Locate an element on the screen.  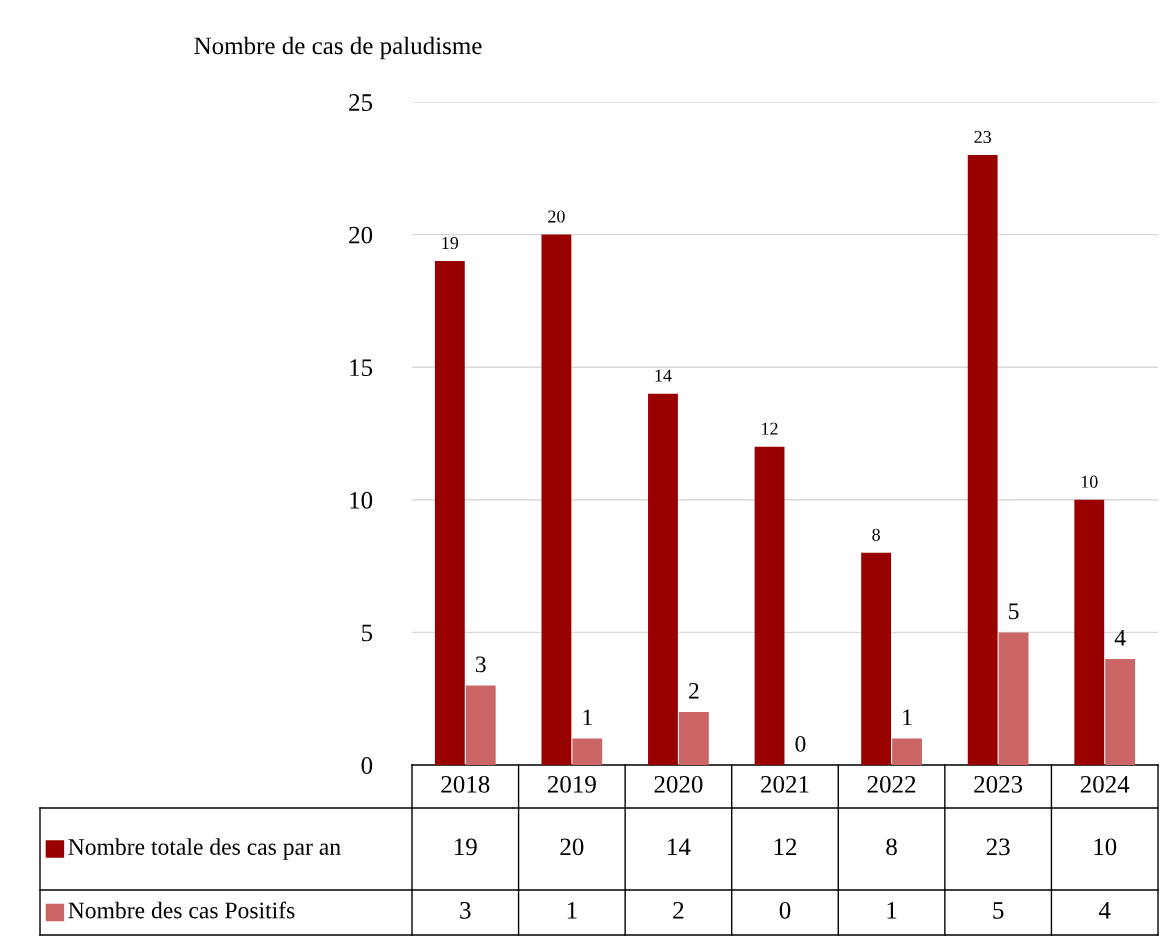
legend-label: Nombre des cas Positifs is located at coordinates (181, 910).